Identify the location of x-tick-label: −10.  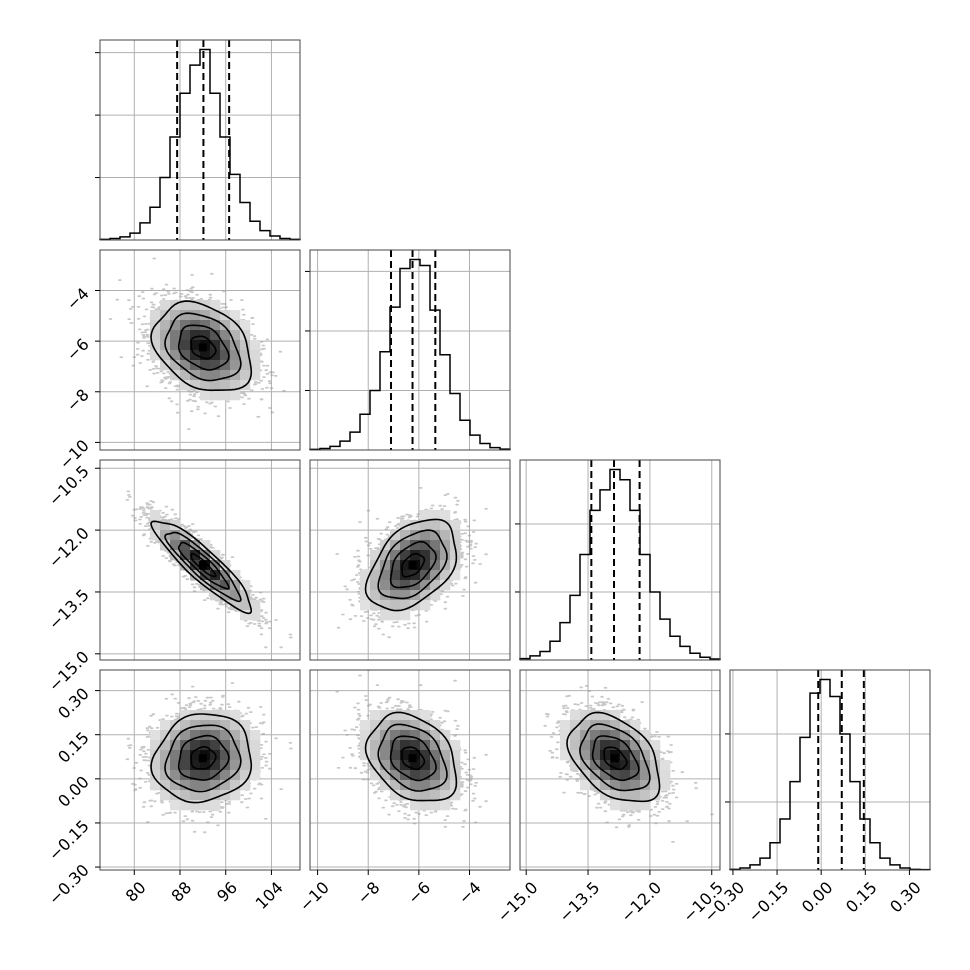
(314, 896).